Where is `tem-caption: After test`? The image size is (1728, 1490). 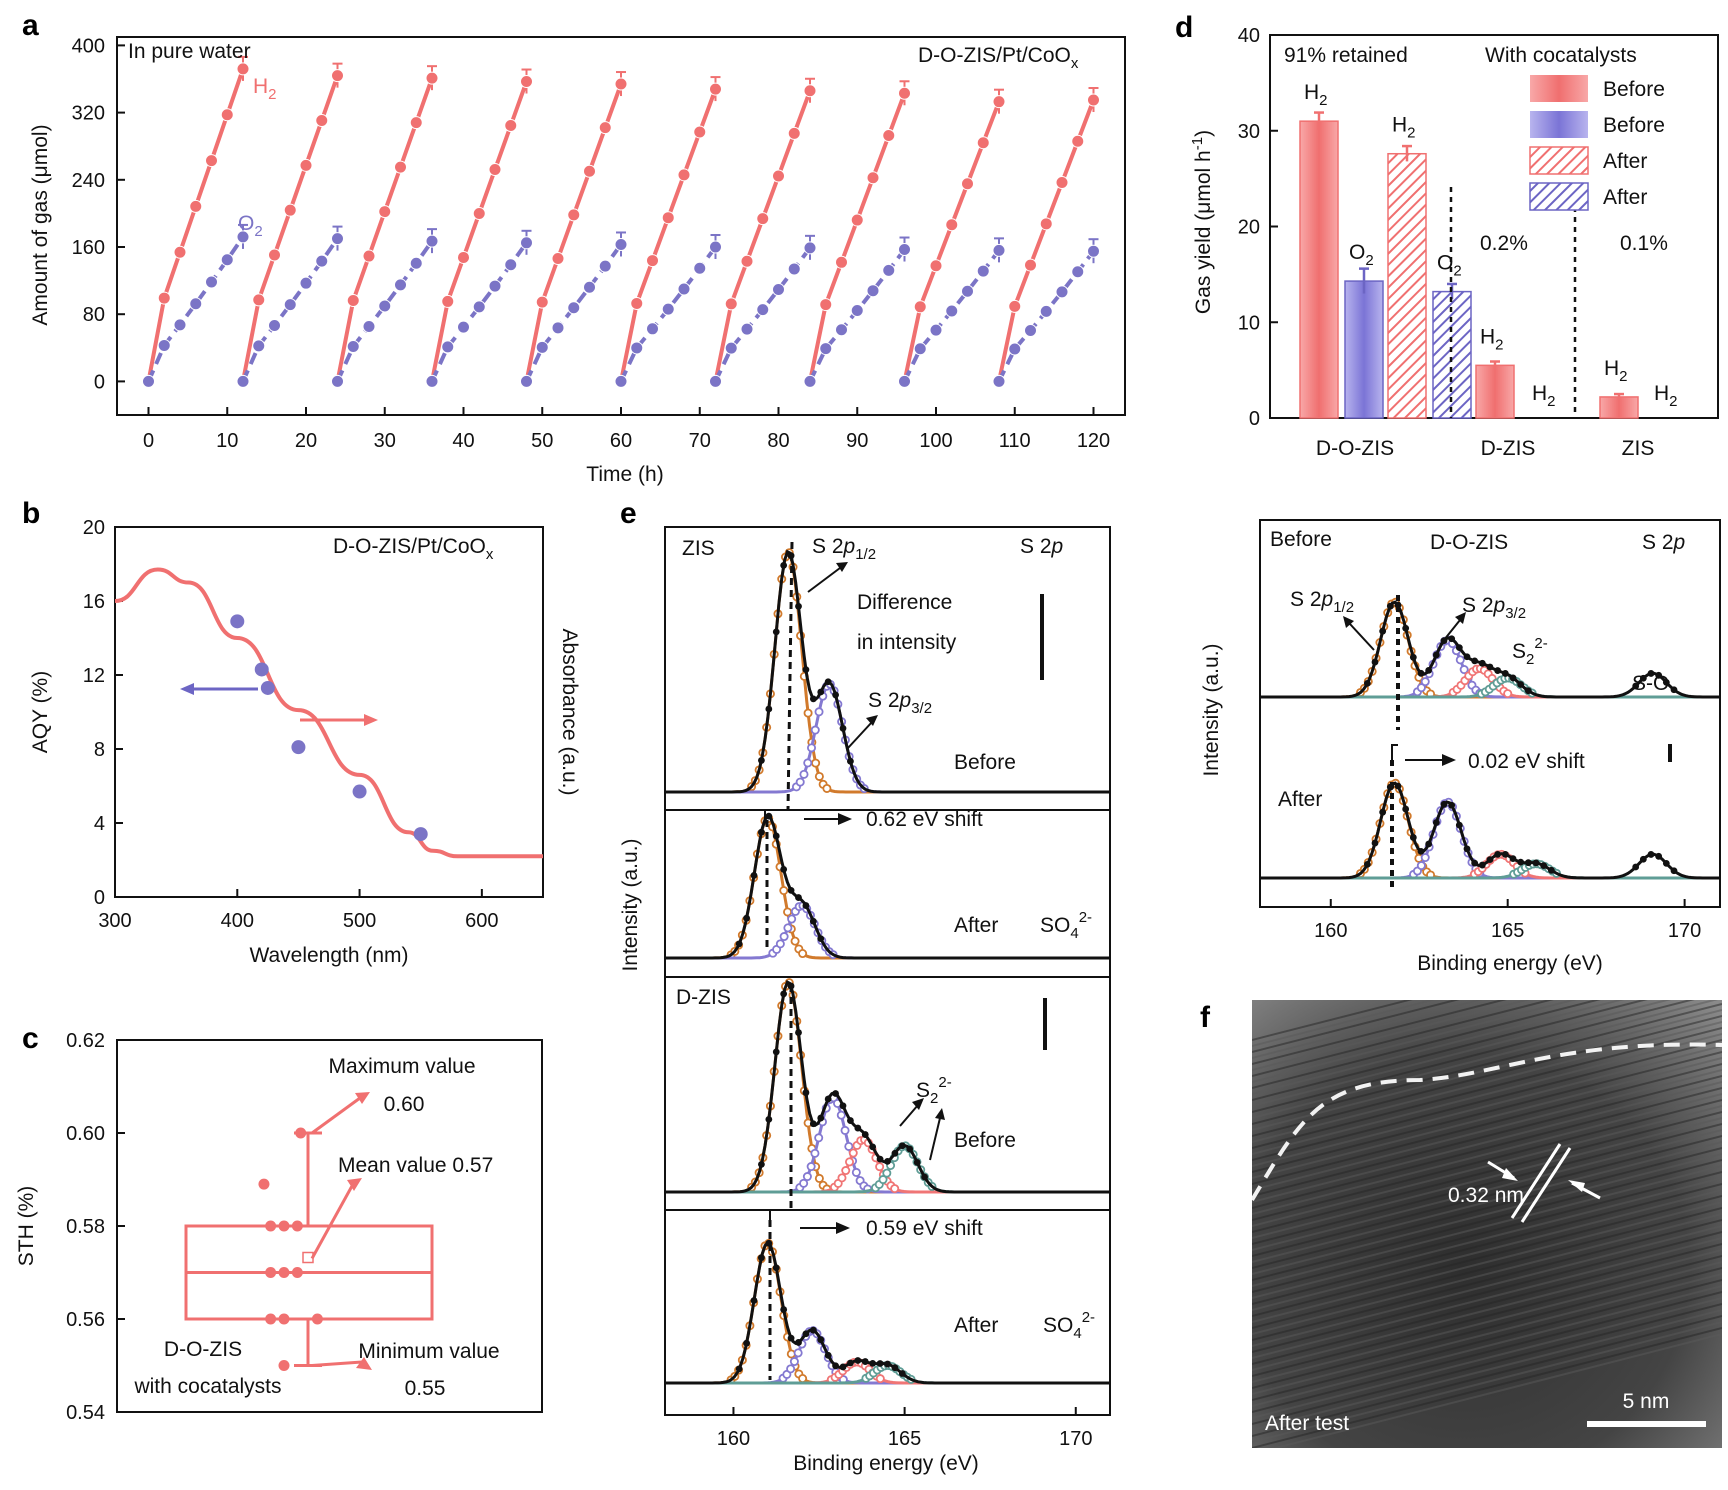 tem-caption: After test is located at coordinates (1307, 1423).